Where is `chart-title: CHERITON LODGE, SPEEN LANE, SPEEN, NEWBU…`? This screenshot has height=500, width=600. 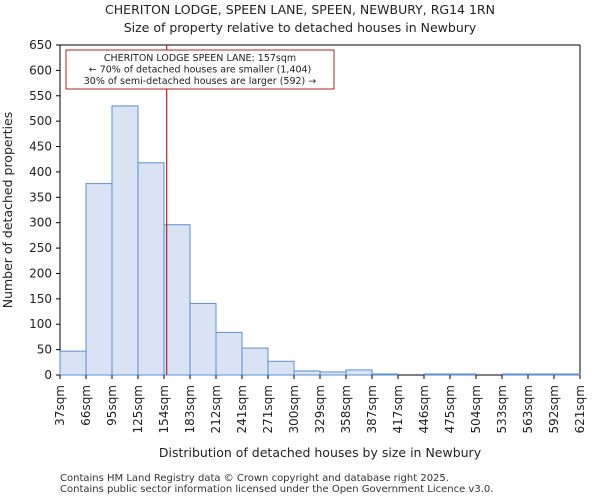 chart-title: CHERITON LODGE, SPEEN LANE, SPEEN, NEWBU… is located at coordinates (300, 9).